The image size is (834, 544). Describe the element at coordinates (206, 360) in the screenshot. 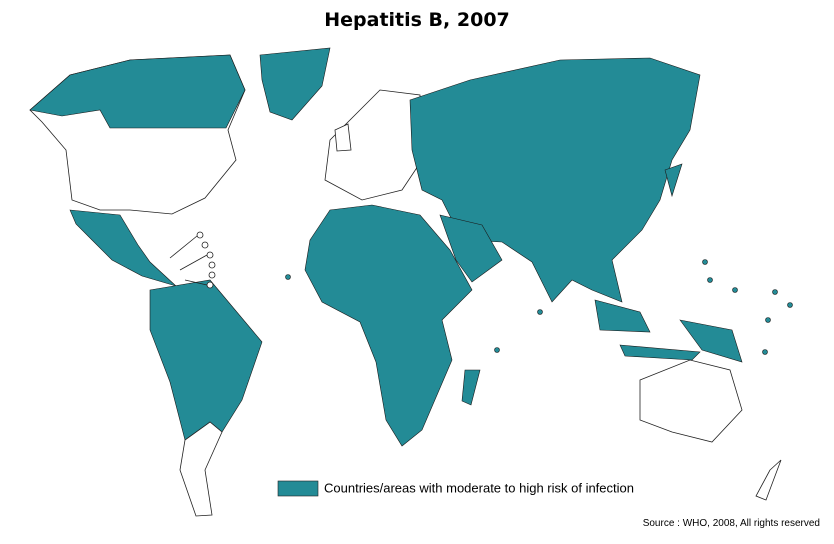

I see `risk-area-south-america` at that location.